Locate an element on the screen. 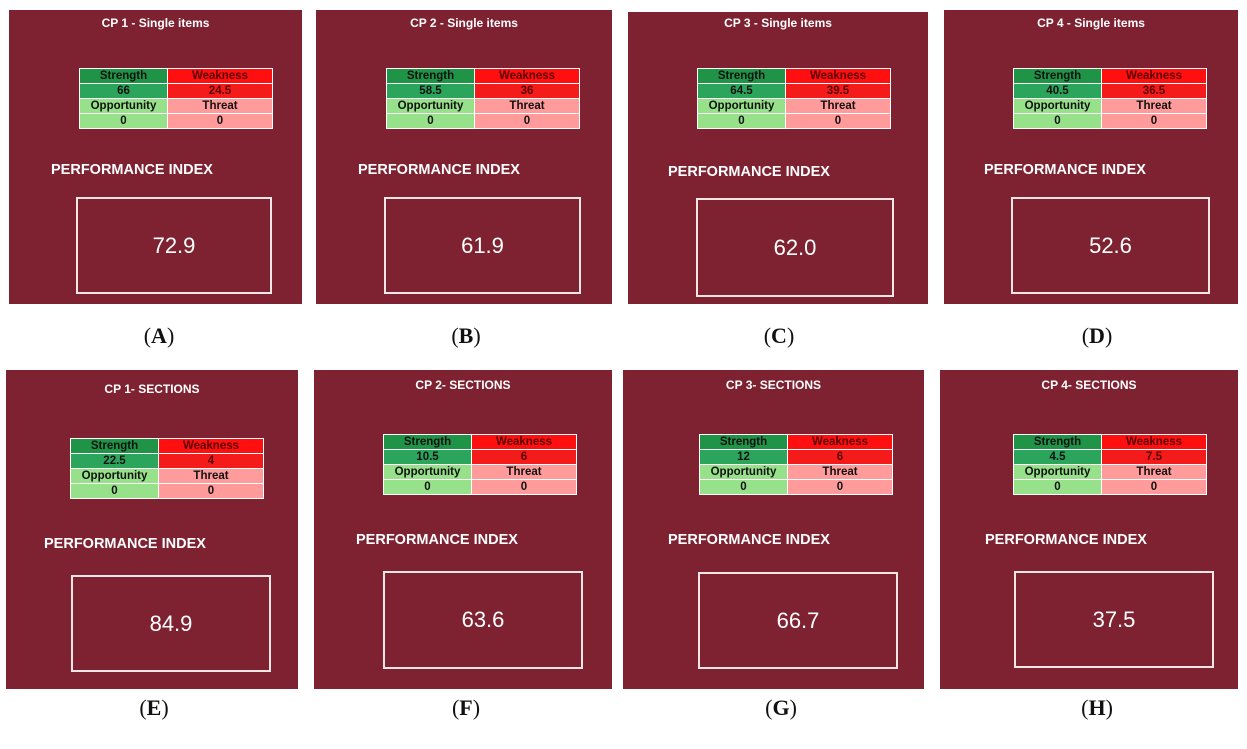  caption-letter: H is located at coordinates (1097, 707).